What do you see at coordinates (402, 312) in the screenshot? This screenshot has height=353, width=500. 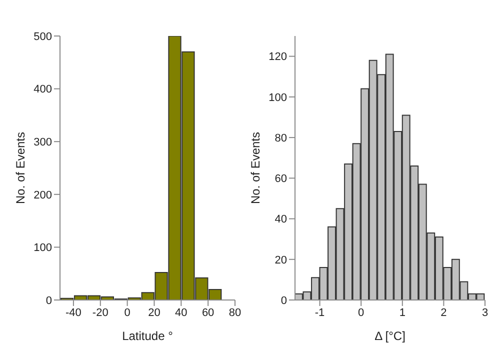 I see `x-tick-label: 1` at bounding box center [402, 312].